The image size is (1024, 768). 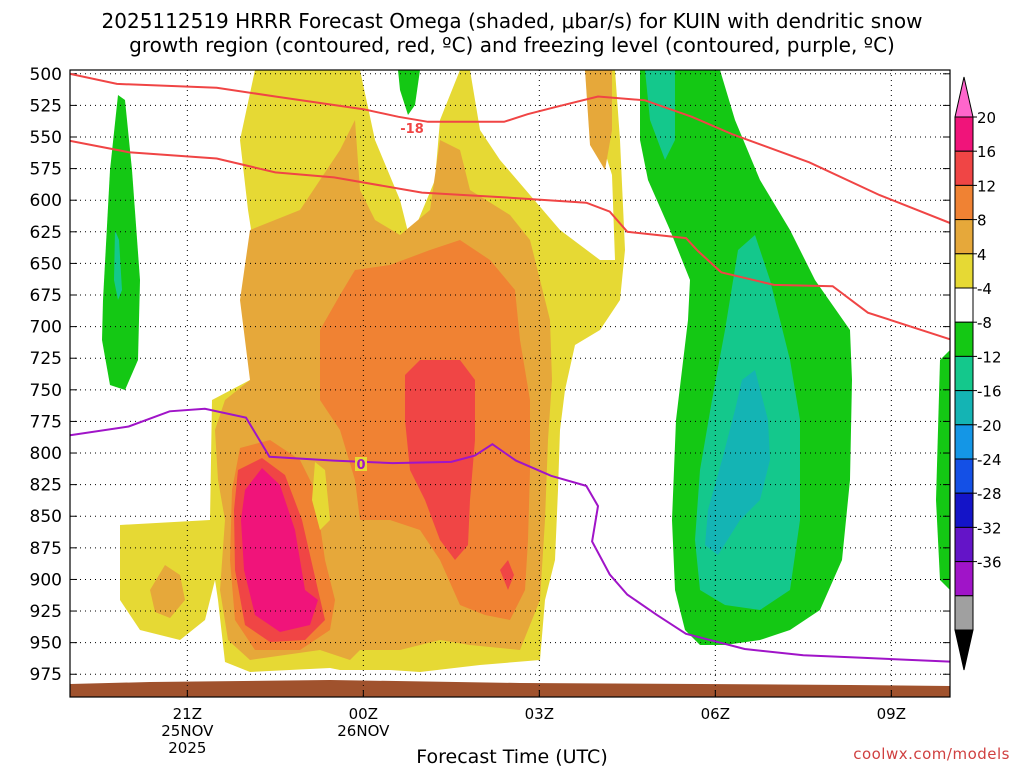 I want to click on y-tick-label: 825, so click(x=46, y=486).